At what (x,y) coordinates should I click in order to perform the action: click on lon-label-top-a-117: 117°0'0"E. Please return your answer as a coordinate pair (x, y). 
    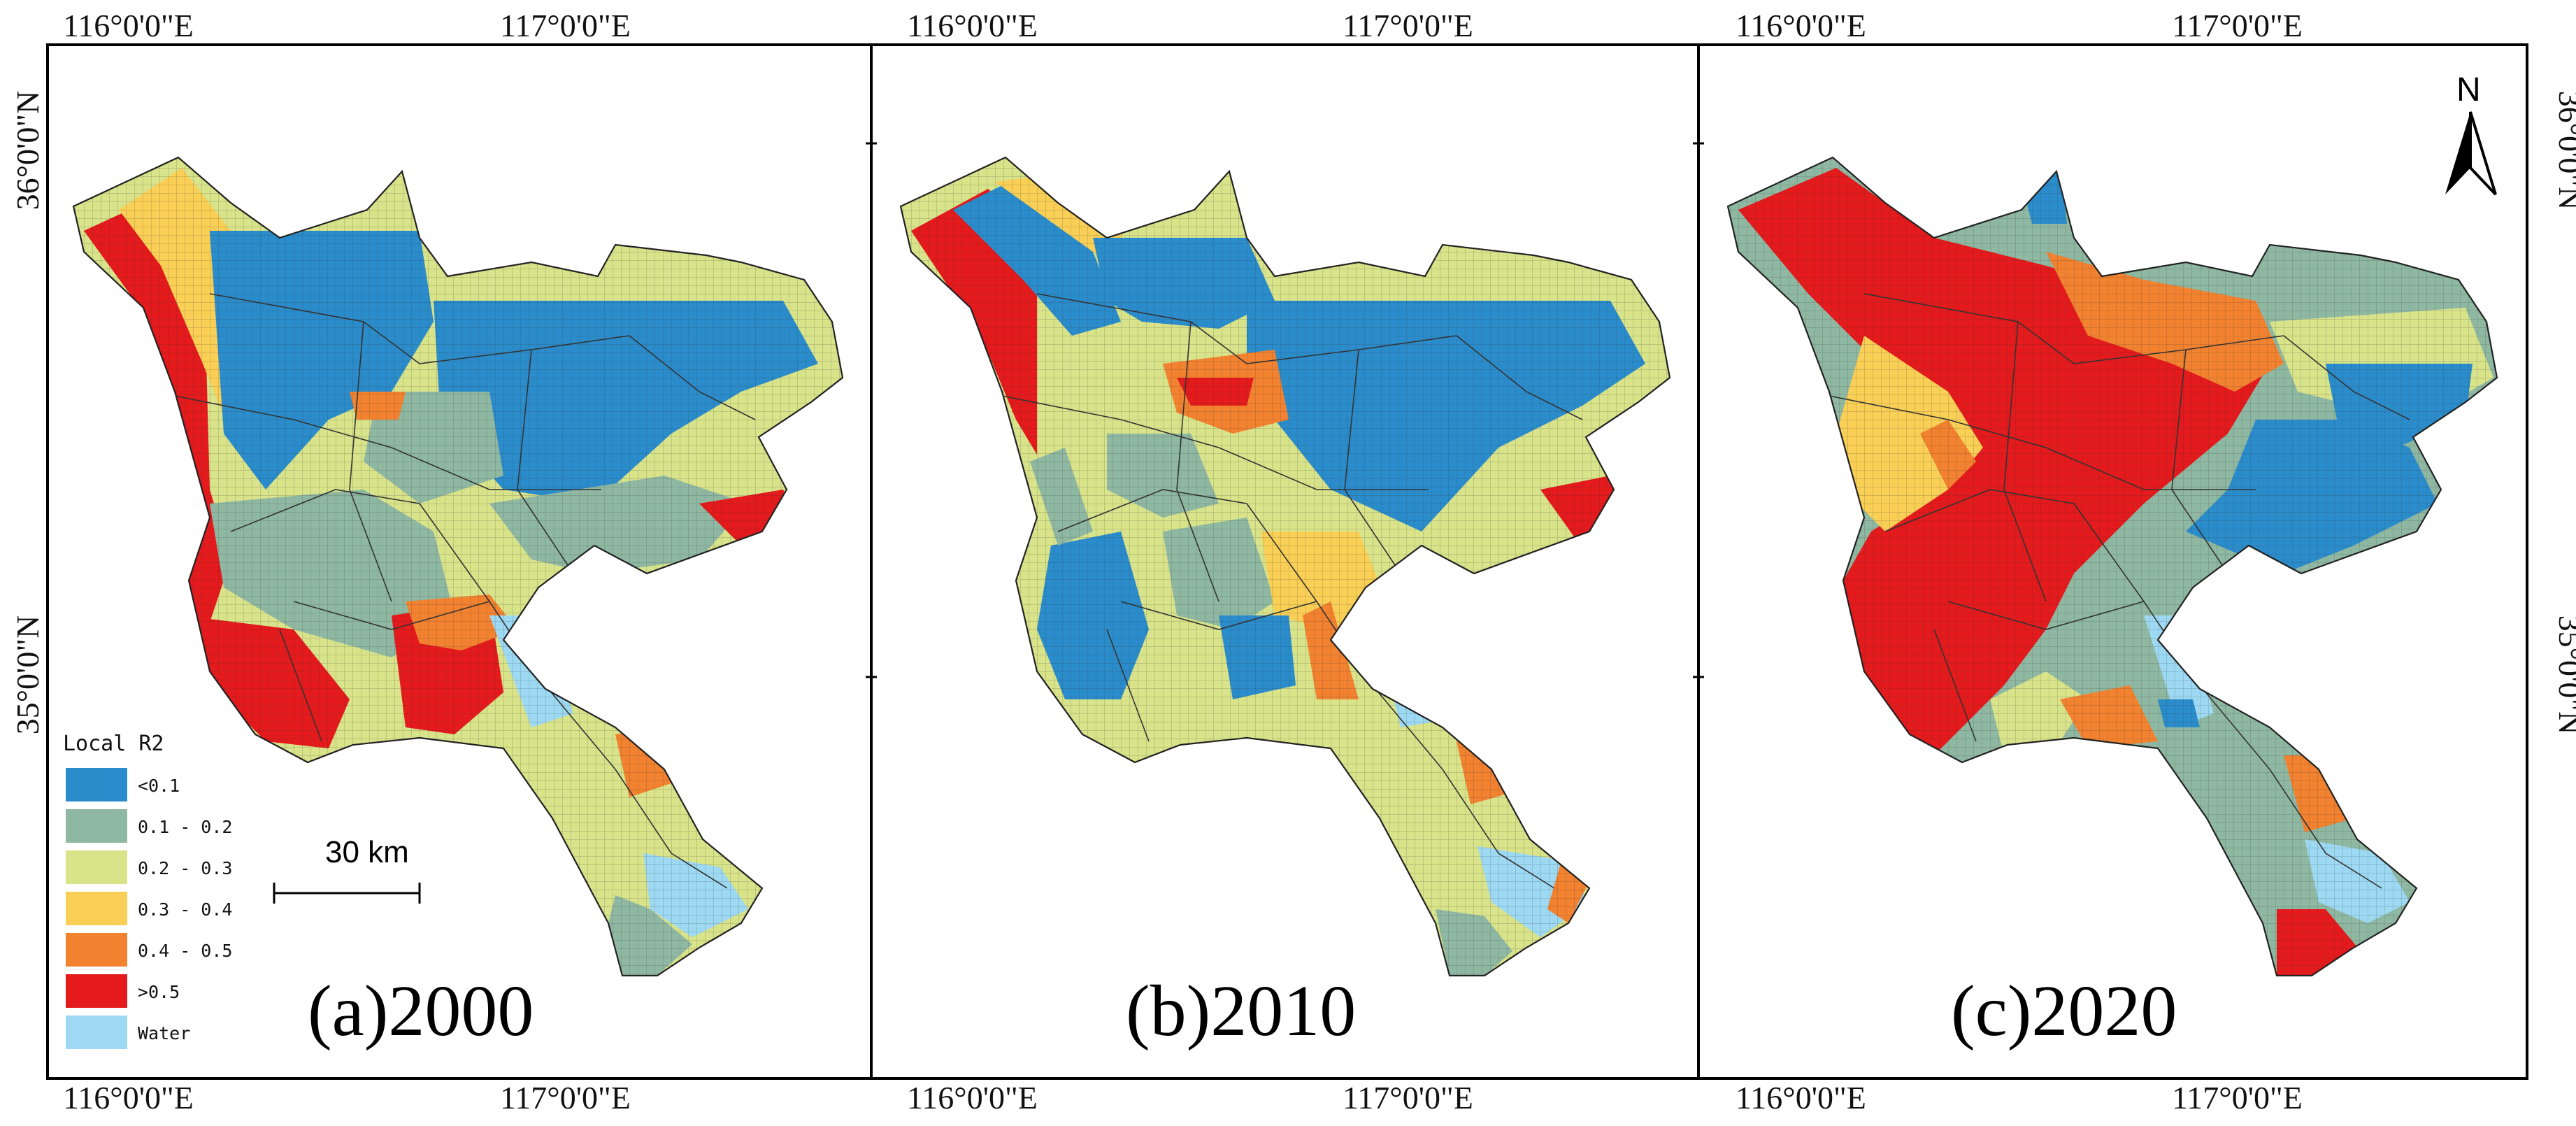
    Looking at the image, I should click on (565, 26).